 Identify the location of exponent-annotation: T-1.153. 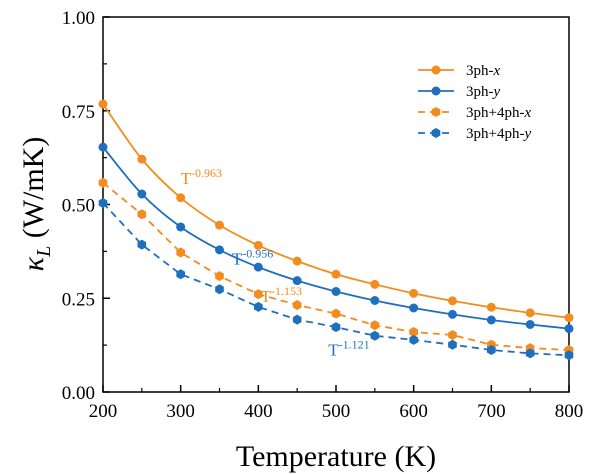
(281, 295).